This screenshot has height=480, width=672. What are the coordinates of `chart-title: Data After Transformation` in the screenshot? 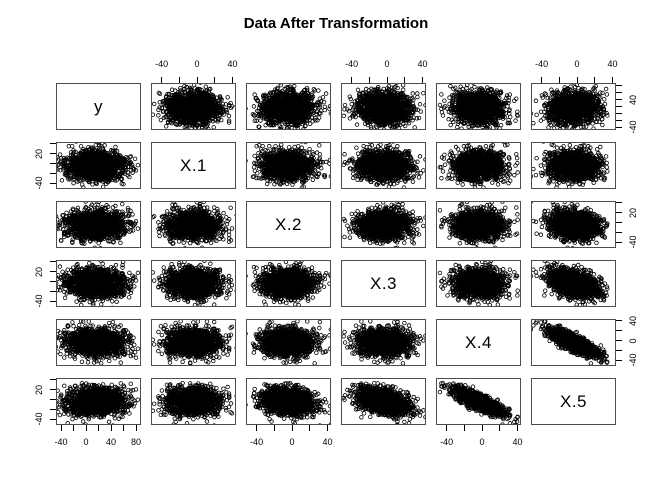 It's located at (336, 23).